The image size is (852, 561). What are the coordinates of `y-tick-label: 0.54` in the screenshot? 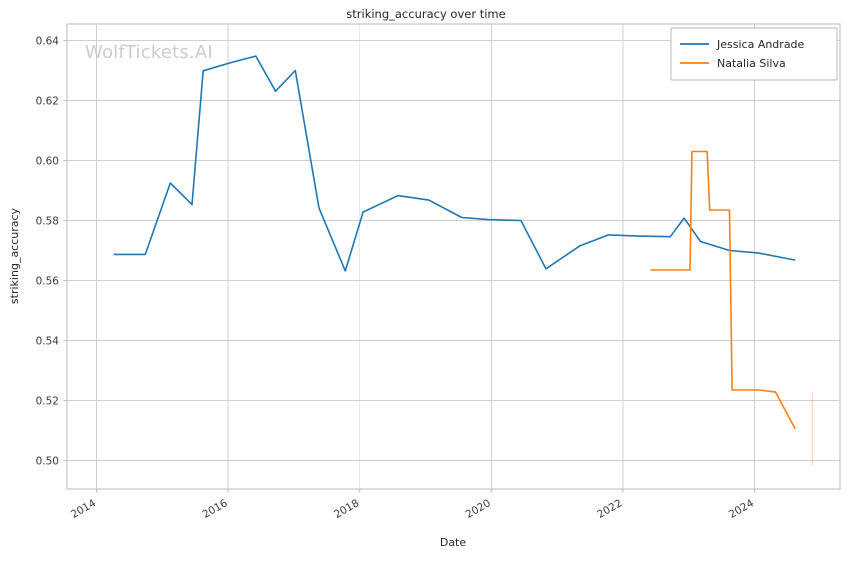 It's located at (48, 342).